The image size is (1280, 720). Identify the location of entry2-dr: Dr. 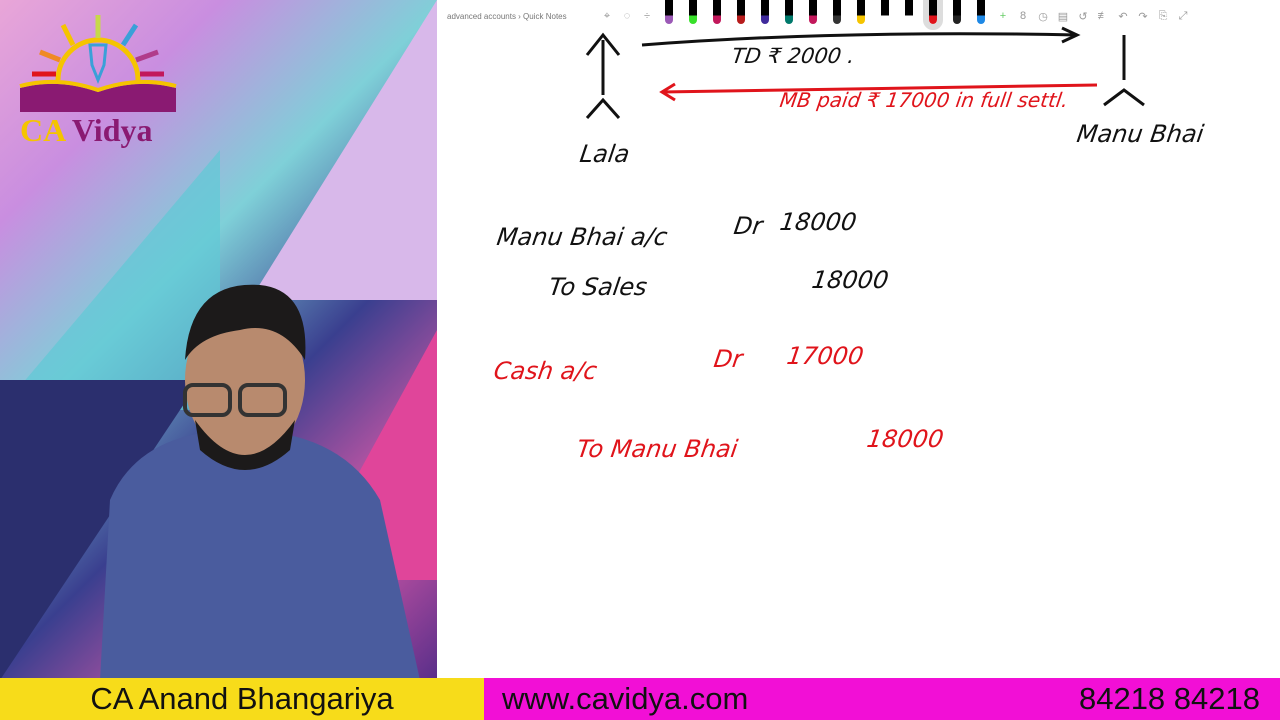
(728, 359).